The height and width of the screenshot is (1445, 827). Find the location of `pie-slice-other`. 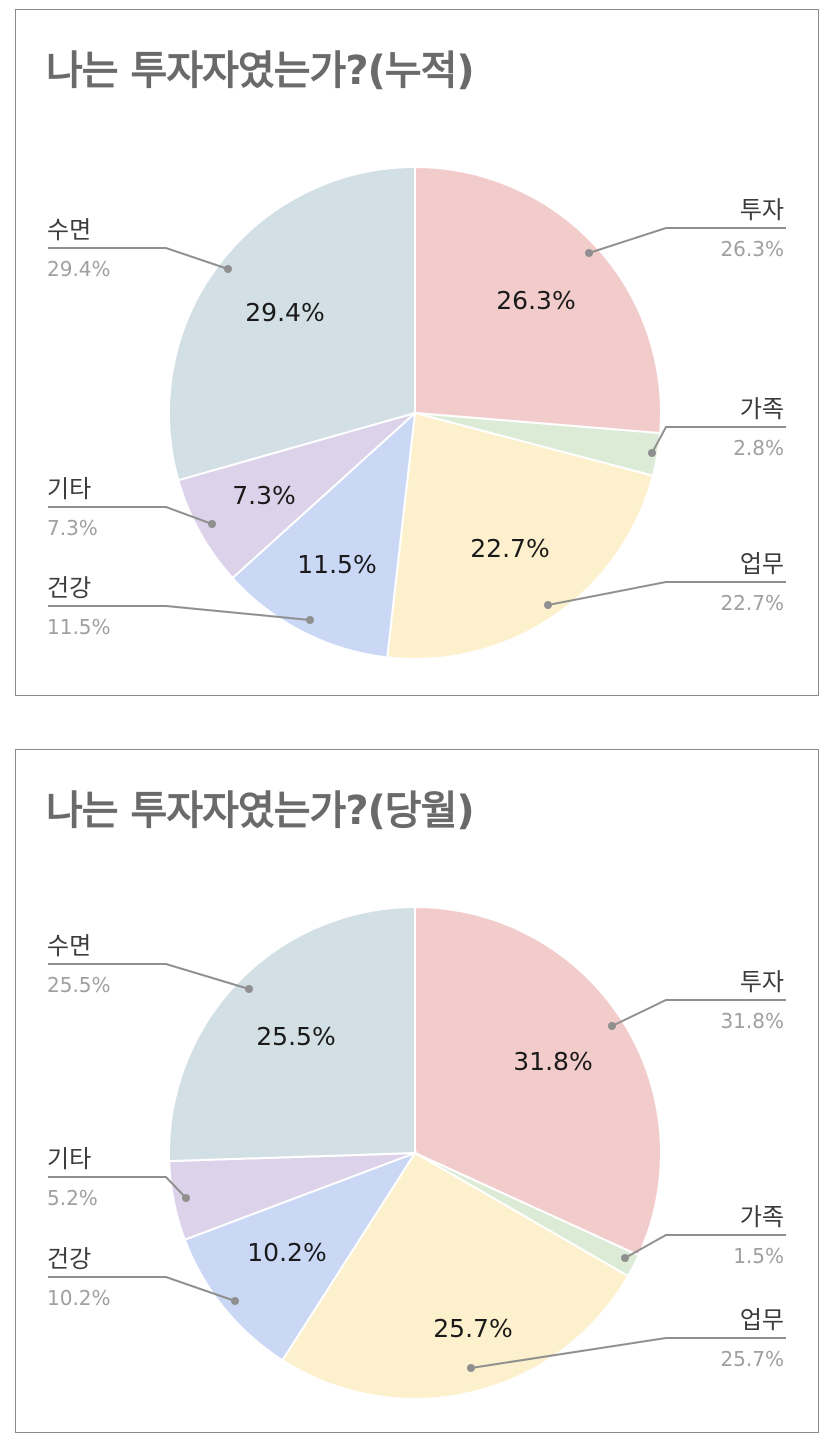

pie-slice-other is located at coordinates (296, 496).